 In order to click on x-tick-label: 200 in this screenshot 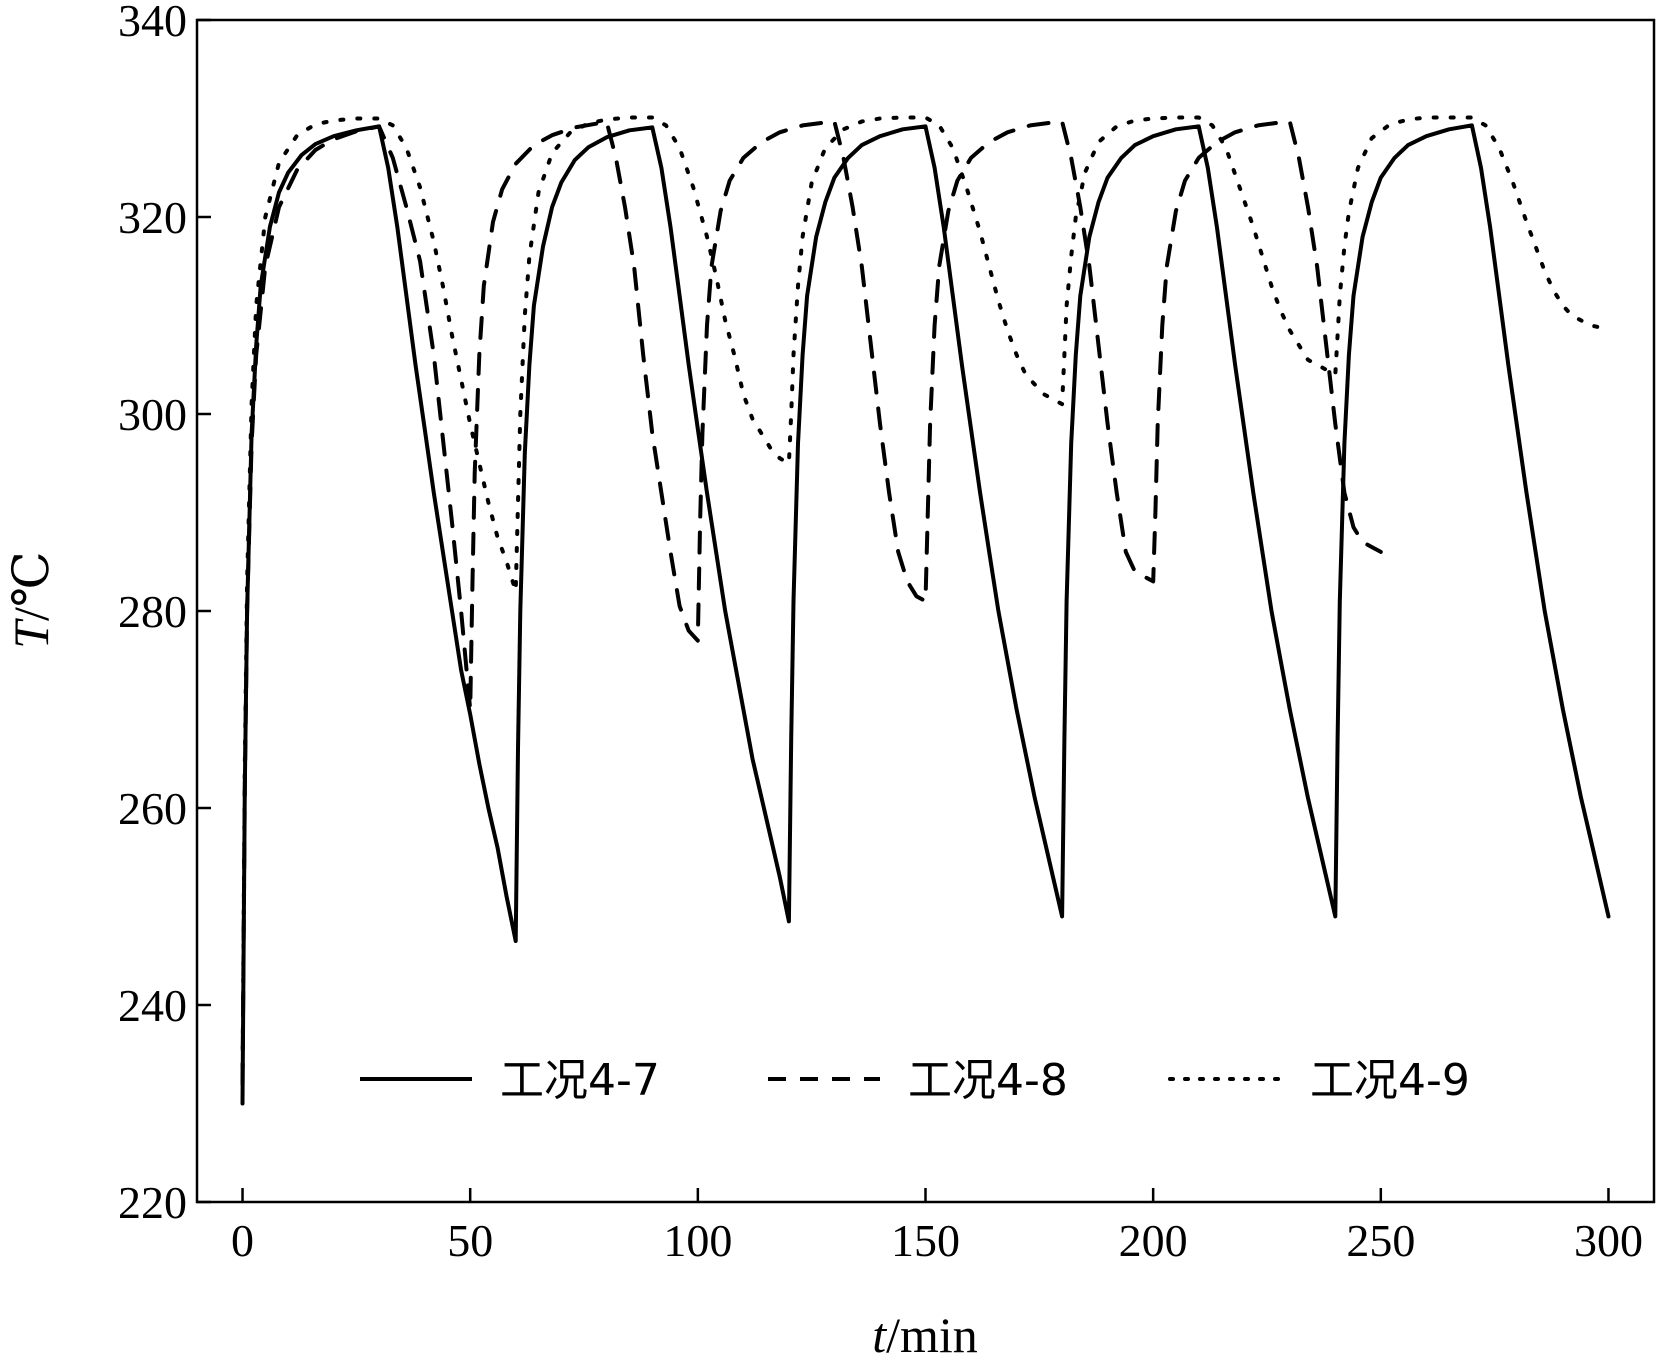, I will do `click(1153, 1240)`.